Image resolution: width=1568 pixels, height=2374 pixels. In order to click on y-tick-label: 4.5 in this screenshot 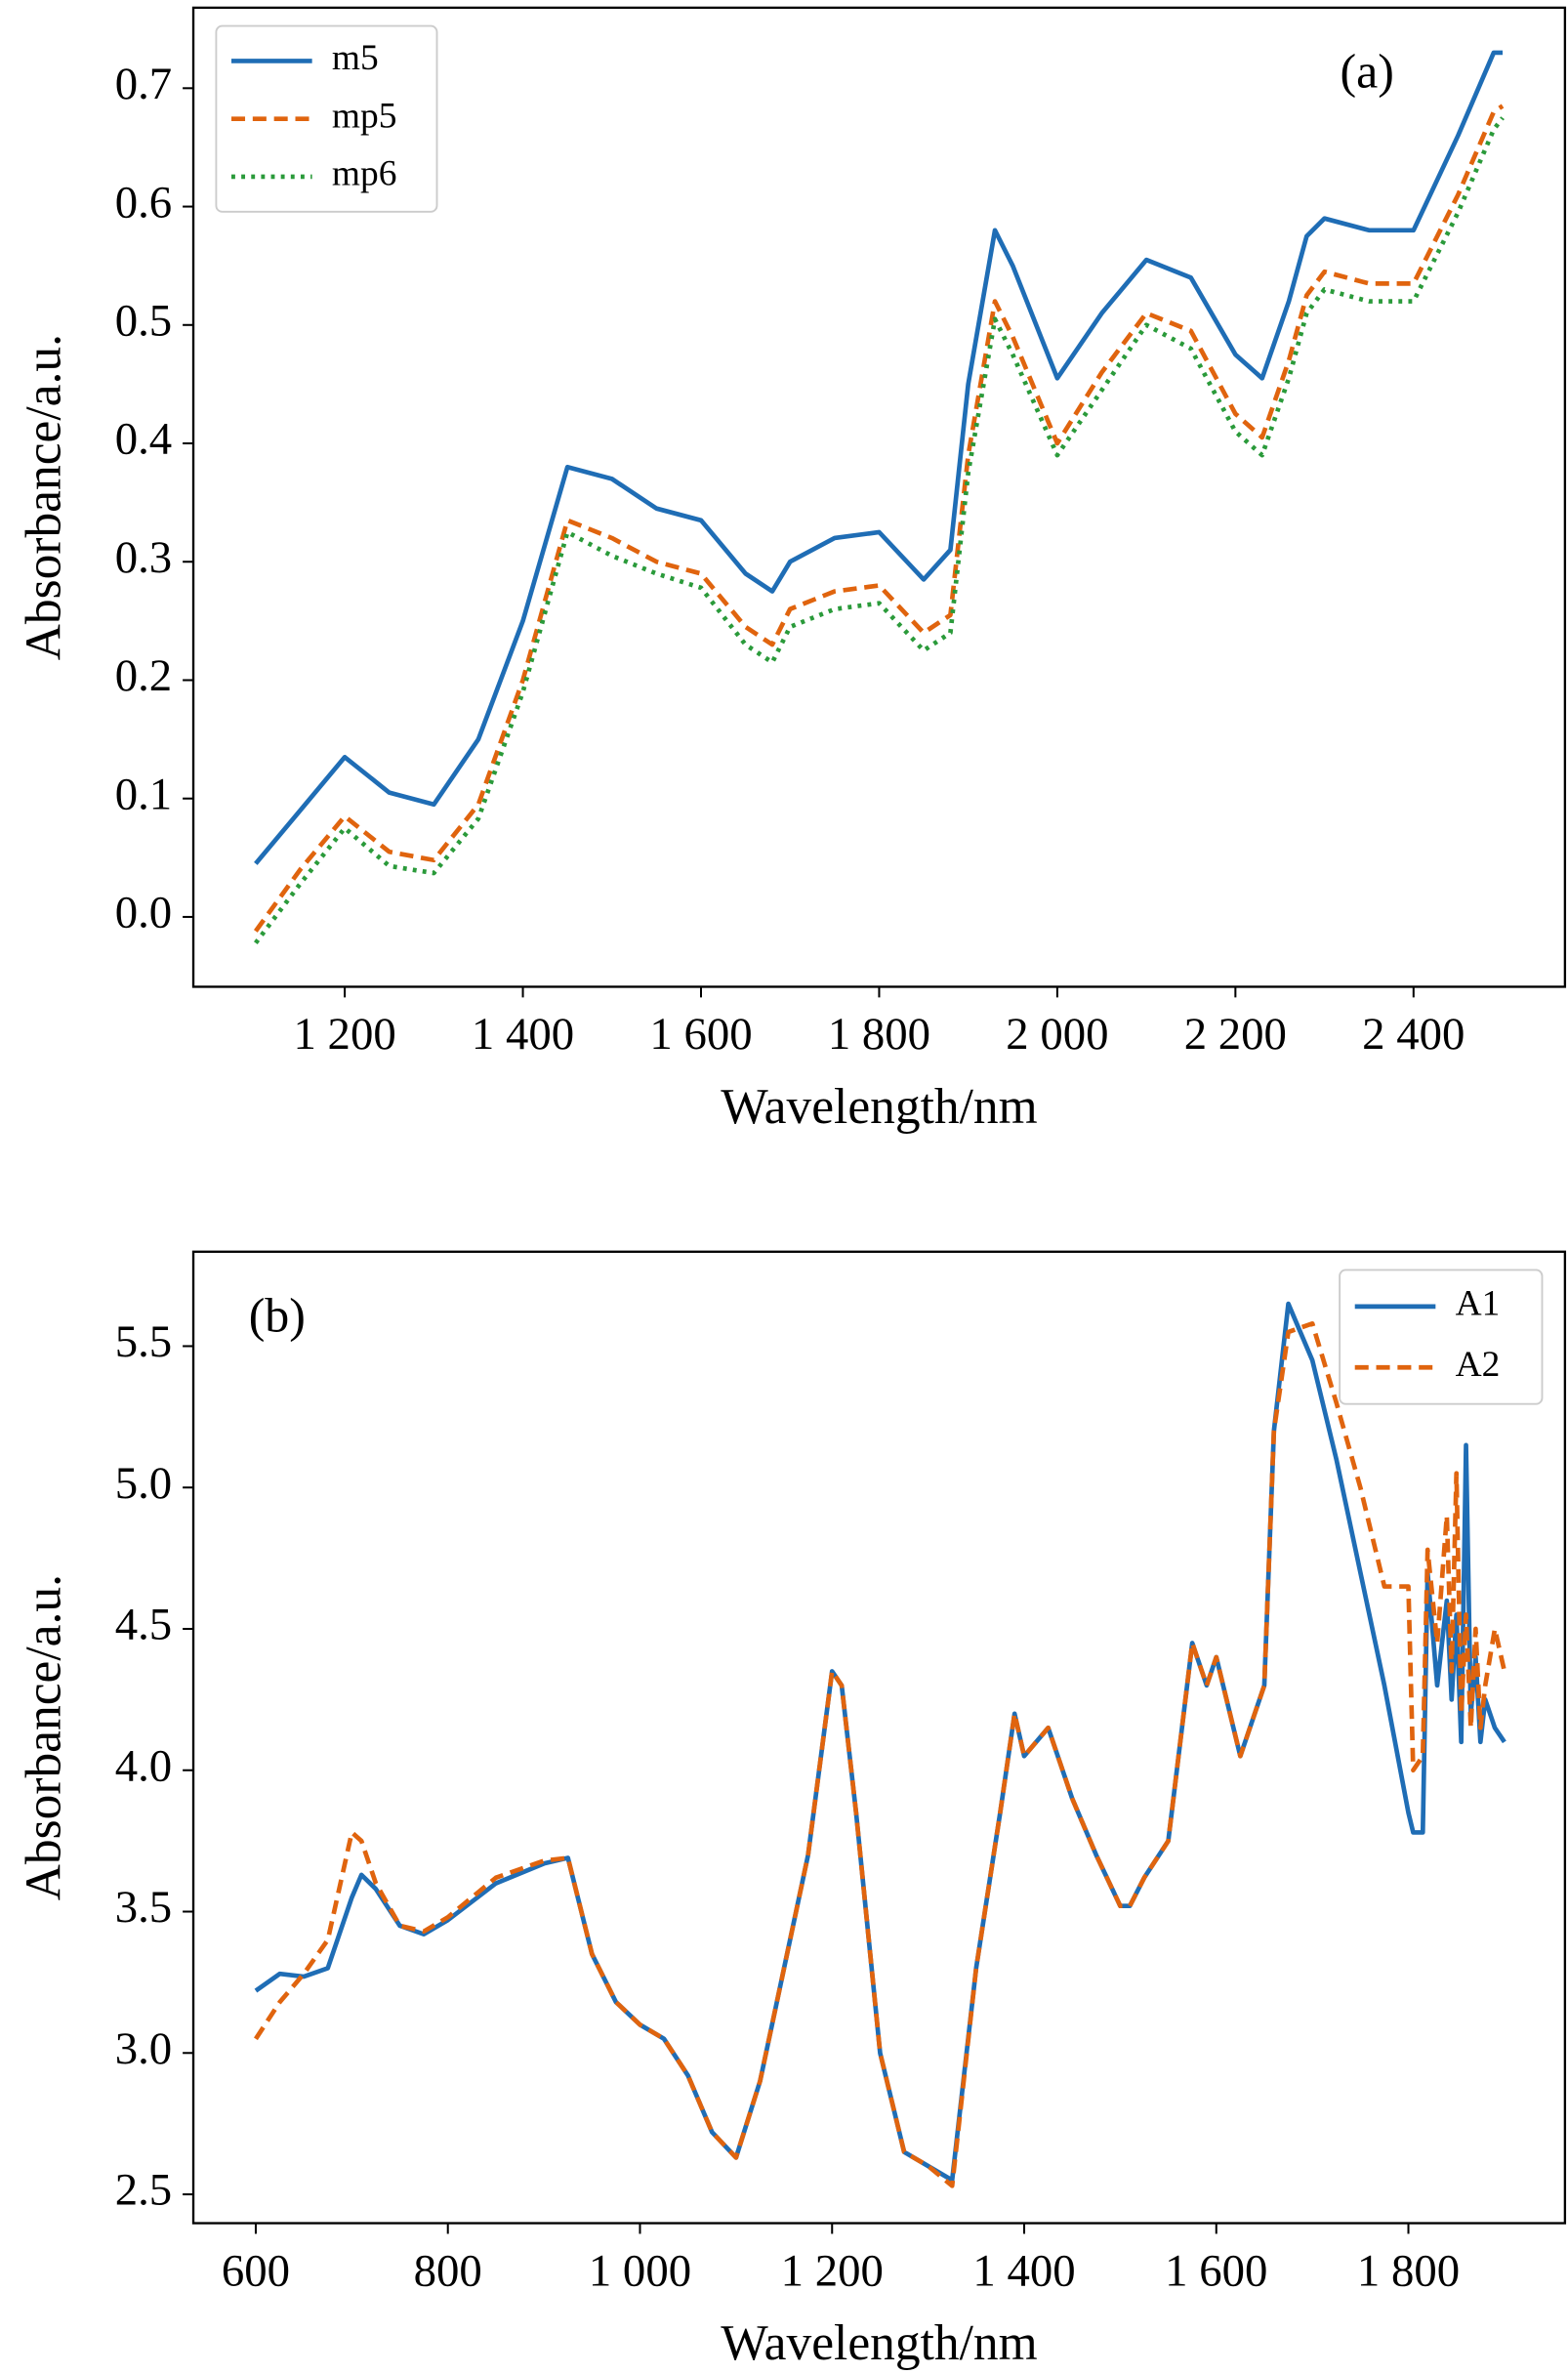, I will do `click(144, 1625)`.